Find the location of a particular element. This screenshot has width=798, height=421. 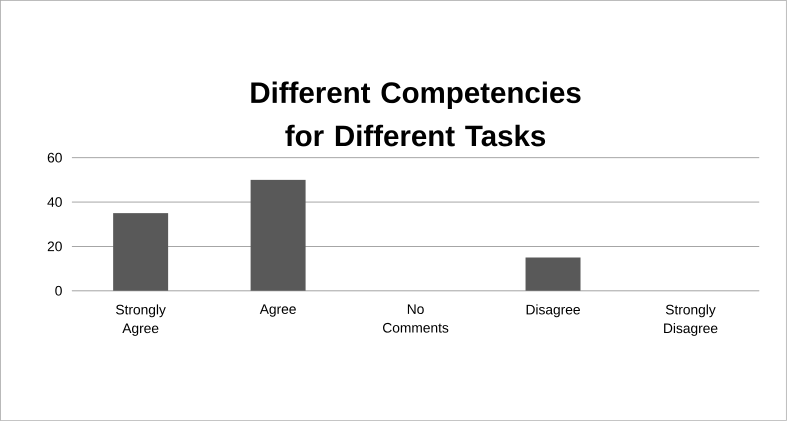

x-tick-label: Strongly Disagree is located at coordinates (691, 320).